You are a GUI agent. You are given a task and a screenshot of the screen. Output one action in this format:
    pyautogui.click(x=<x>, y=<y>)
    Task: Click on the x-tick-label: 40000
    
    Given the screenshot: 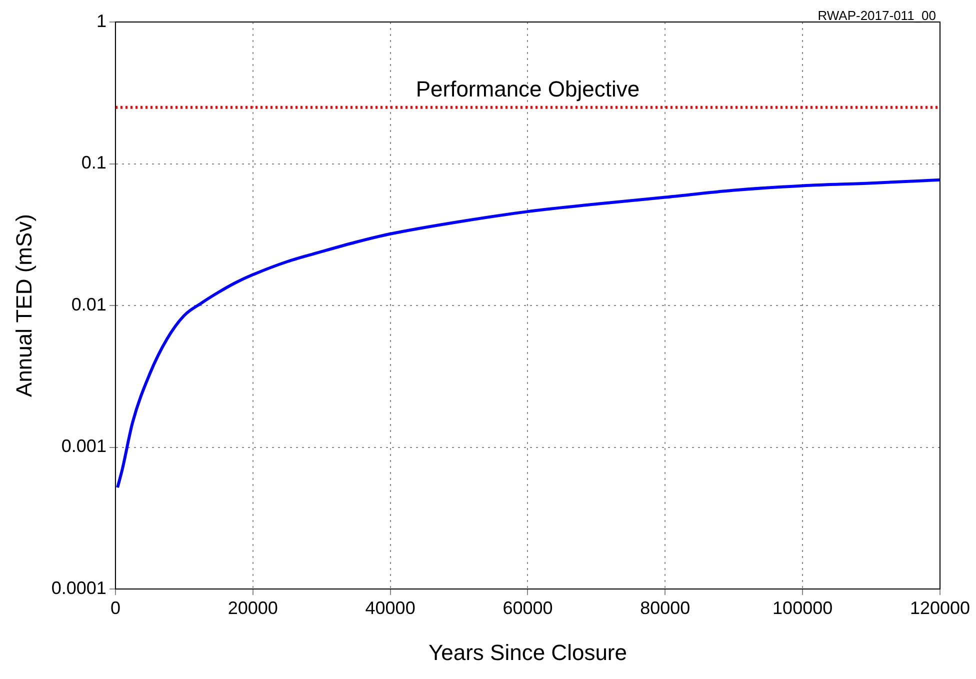 What is the action you would take?
    pyautogui.click(x=390, y=608)
    